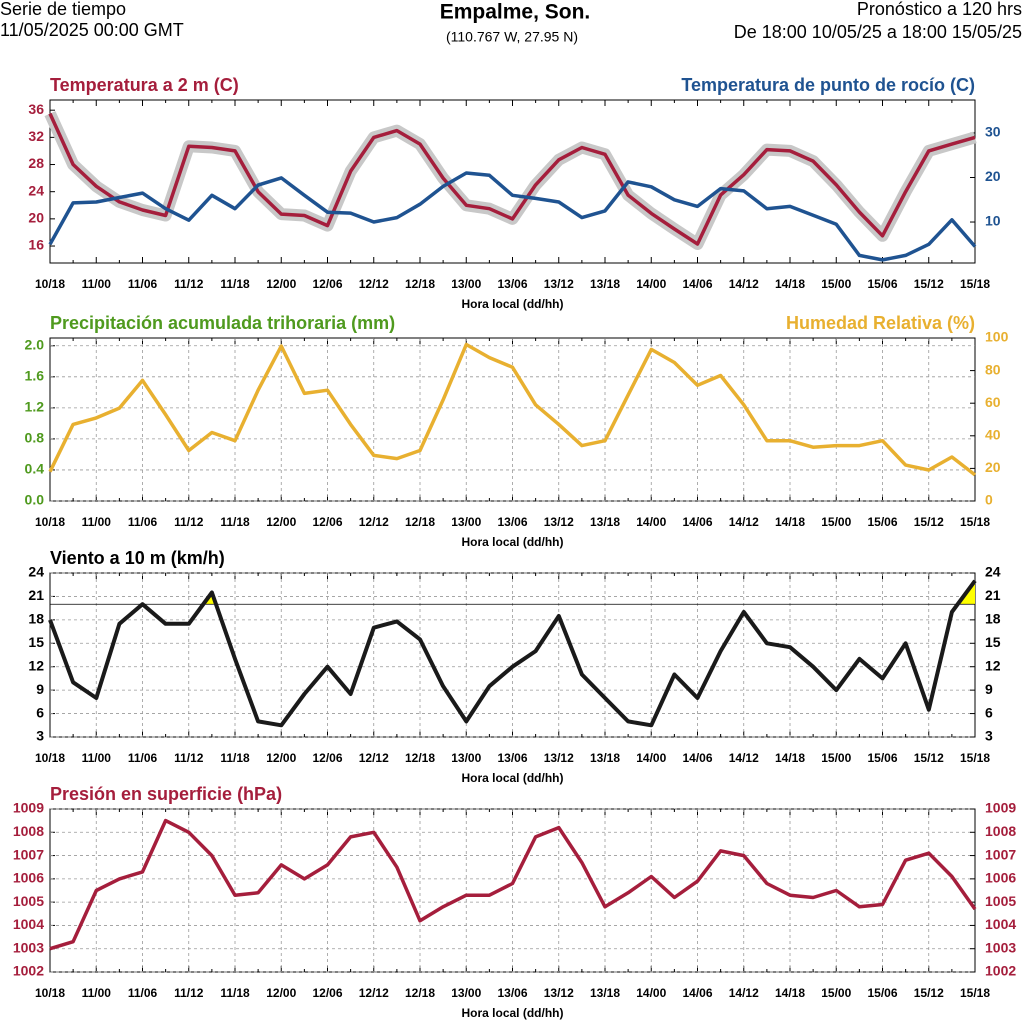 Image resolution: width=1024 pixels, height=1024 pixels. What do you see at coordinates (997, 337) in the screenshot?
I see `y-tick-label: 100` at bounding box center [997, 337].